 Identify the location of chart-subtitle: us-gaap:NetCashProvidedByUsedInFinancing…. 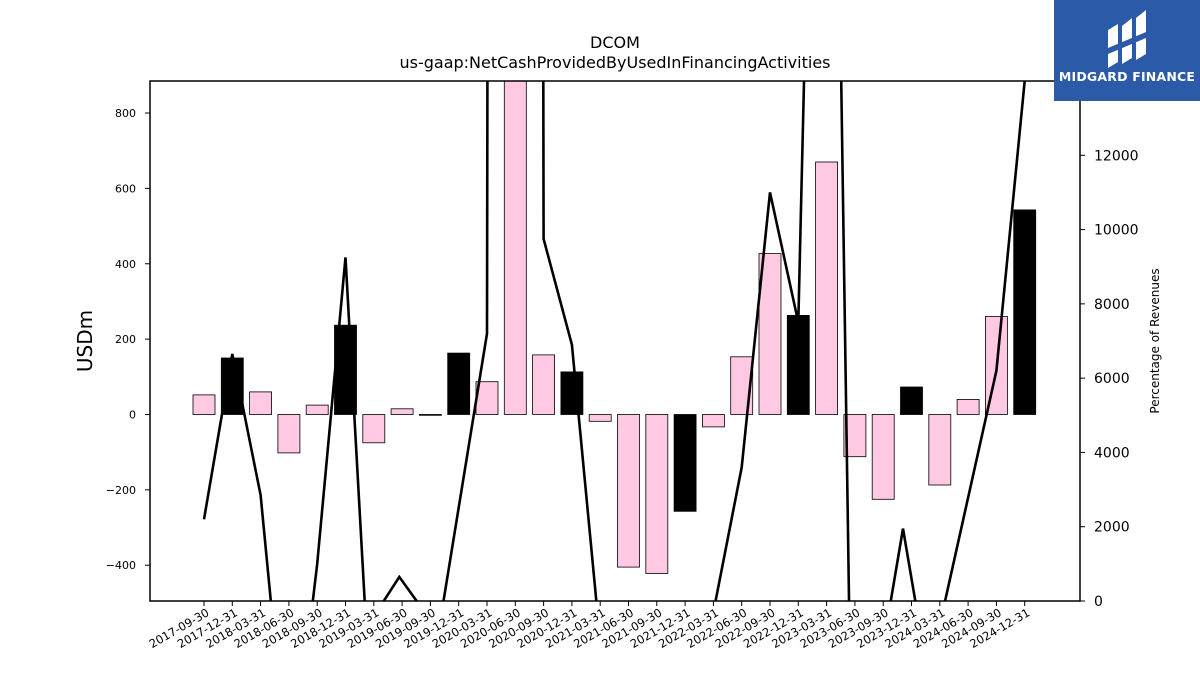
(614, 62).